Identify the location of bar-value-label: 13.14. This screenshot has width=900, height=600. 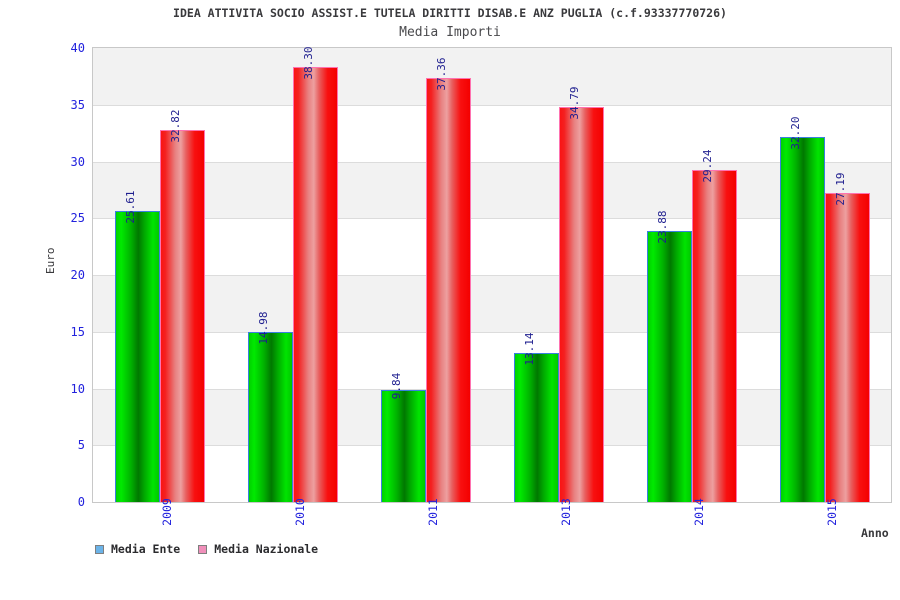
(529, 349).